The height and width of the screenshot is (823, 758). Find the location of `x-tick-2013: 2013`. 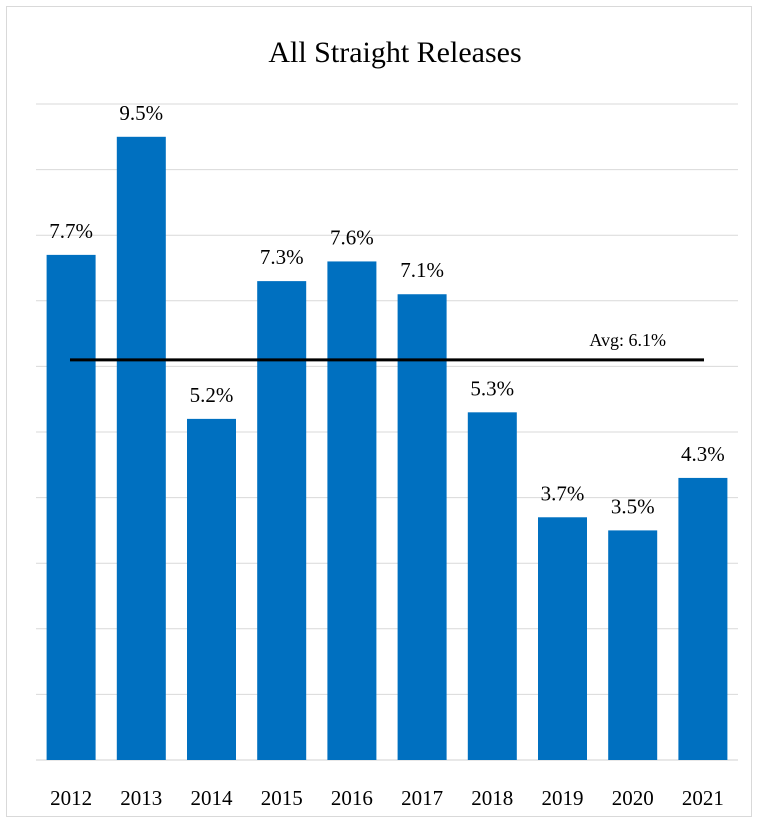

x-tick-2013: 2013 is located at coordinates (141, 798).